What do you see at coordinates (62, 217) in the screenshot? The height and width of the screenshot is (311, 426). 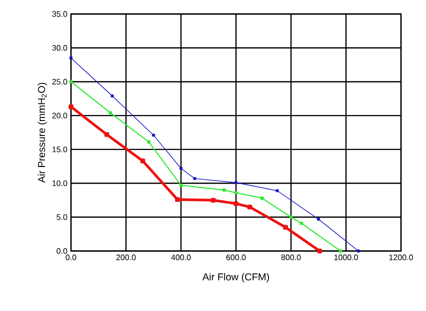 I see `y-tick-label: 5.0` at bounding box center [62, 217].